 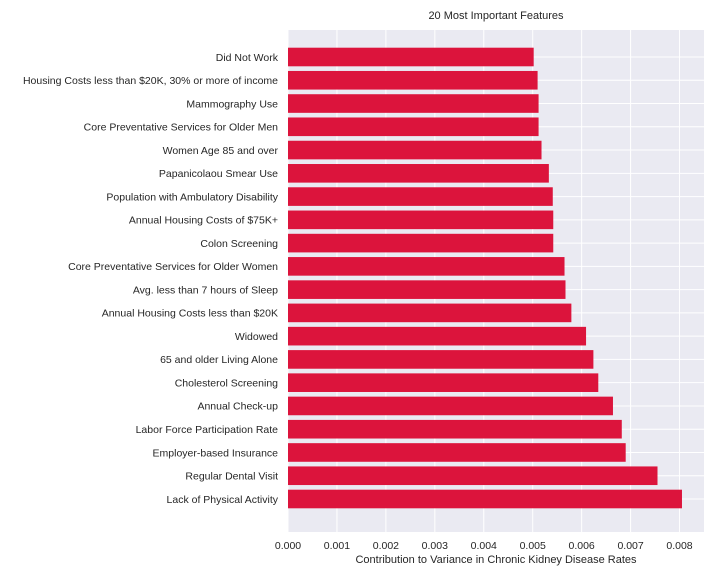 What do you see at coordinates (216, 453) in the screenshot?
I see `category-label: Employer-based Insurance` at bounding box center [216, 453].